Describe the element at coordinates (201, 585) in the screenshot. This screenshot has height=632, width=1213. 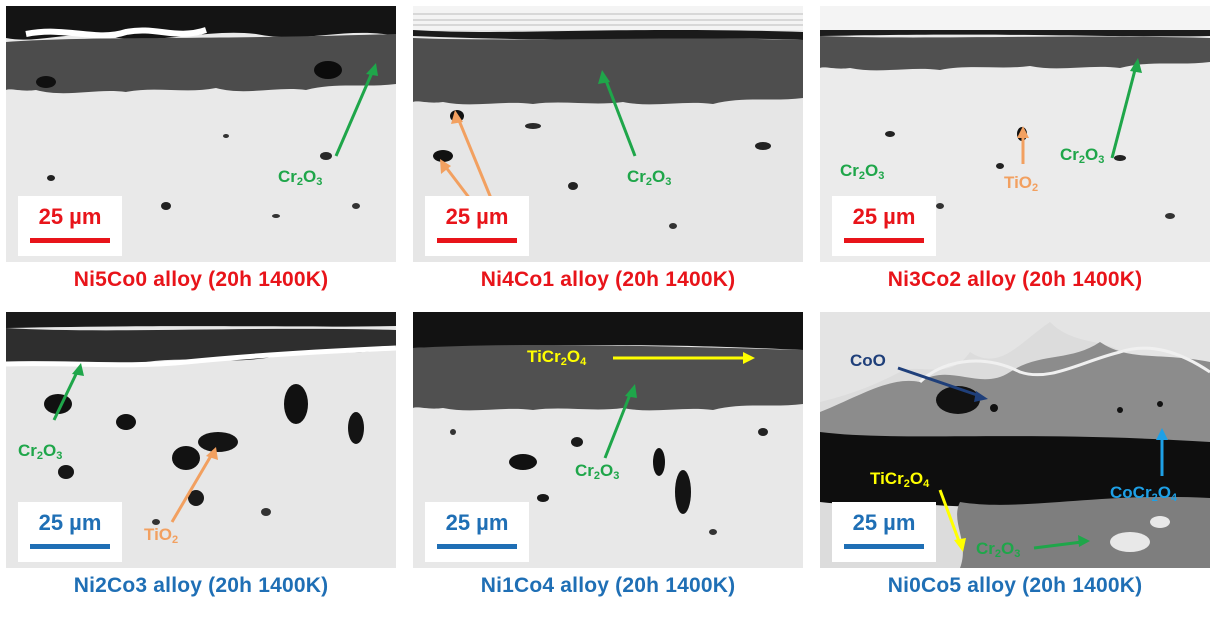
I see `panel-caption: Ni2Co3 alloy (20h 1400K)` at that location.